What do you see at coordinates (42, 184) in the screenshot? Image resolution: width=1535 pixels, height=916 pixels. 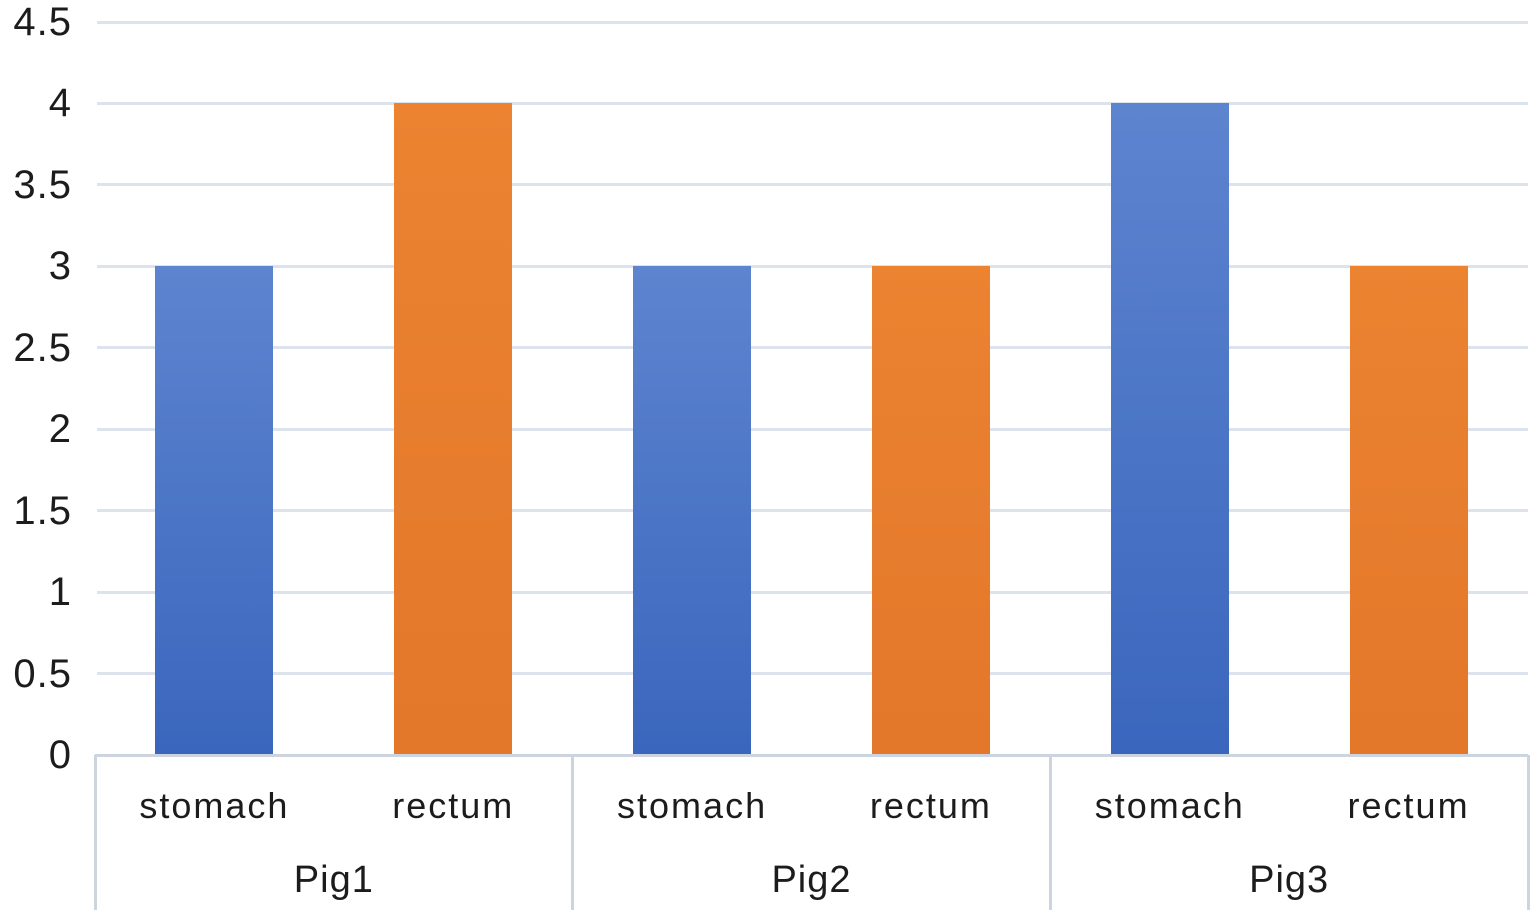 I see `y-axis-tick-label: 3.5` at bounding box center [42, 184].